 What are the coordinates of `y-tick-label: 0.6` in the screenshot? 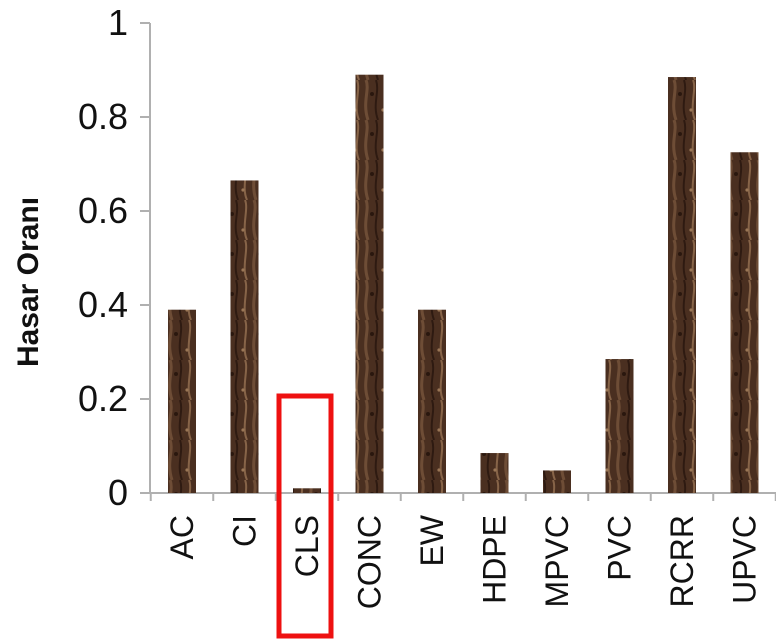 It's located at (103, 210).